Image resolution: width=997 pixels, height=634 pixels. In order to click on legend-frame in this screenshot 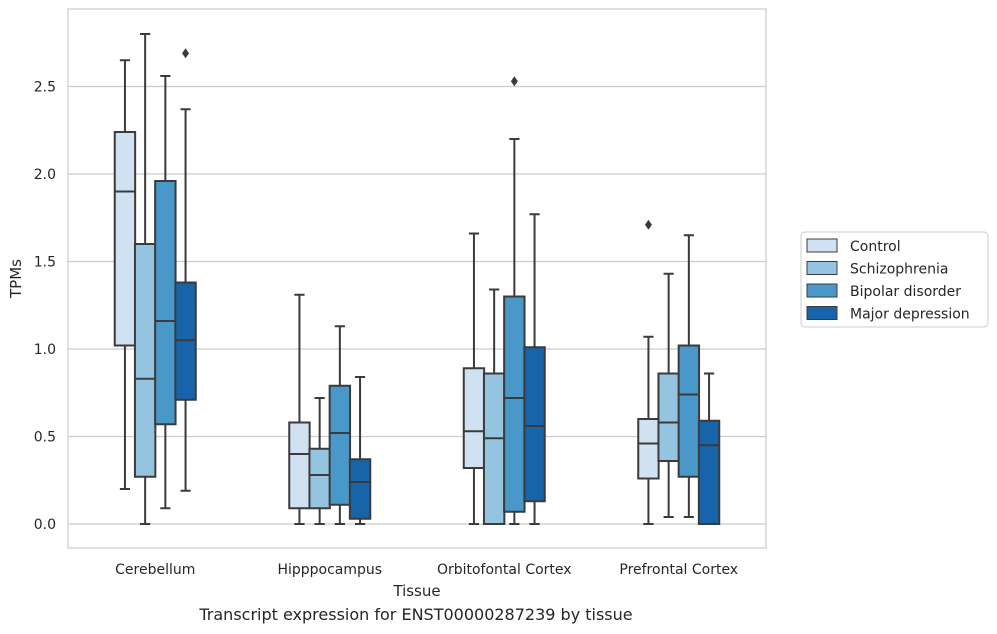, I will do `click(894, 279)`.